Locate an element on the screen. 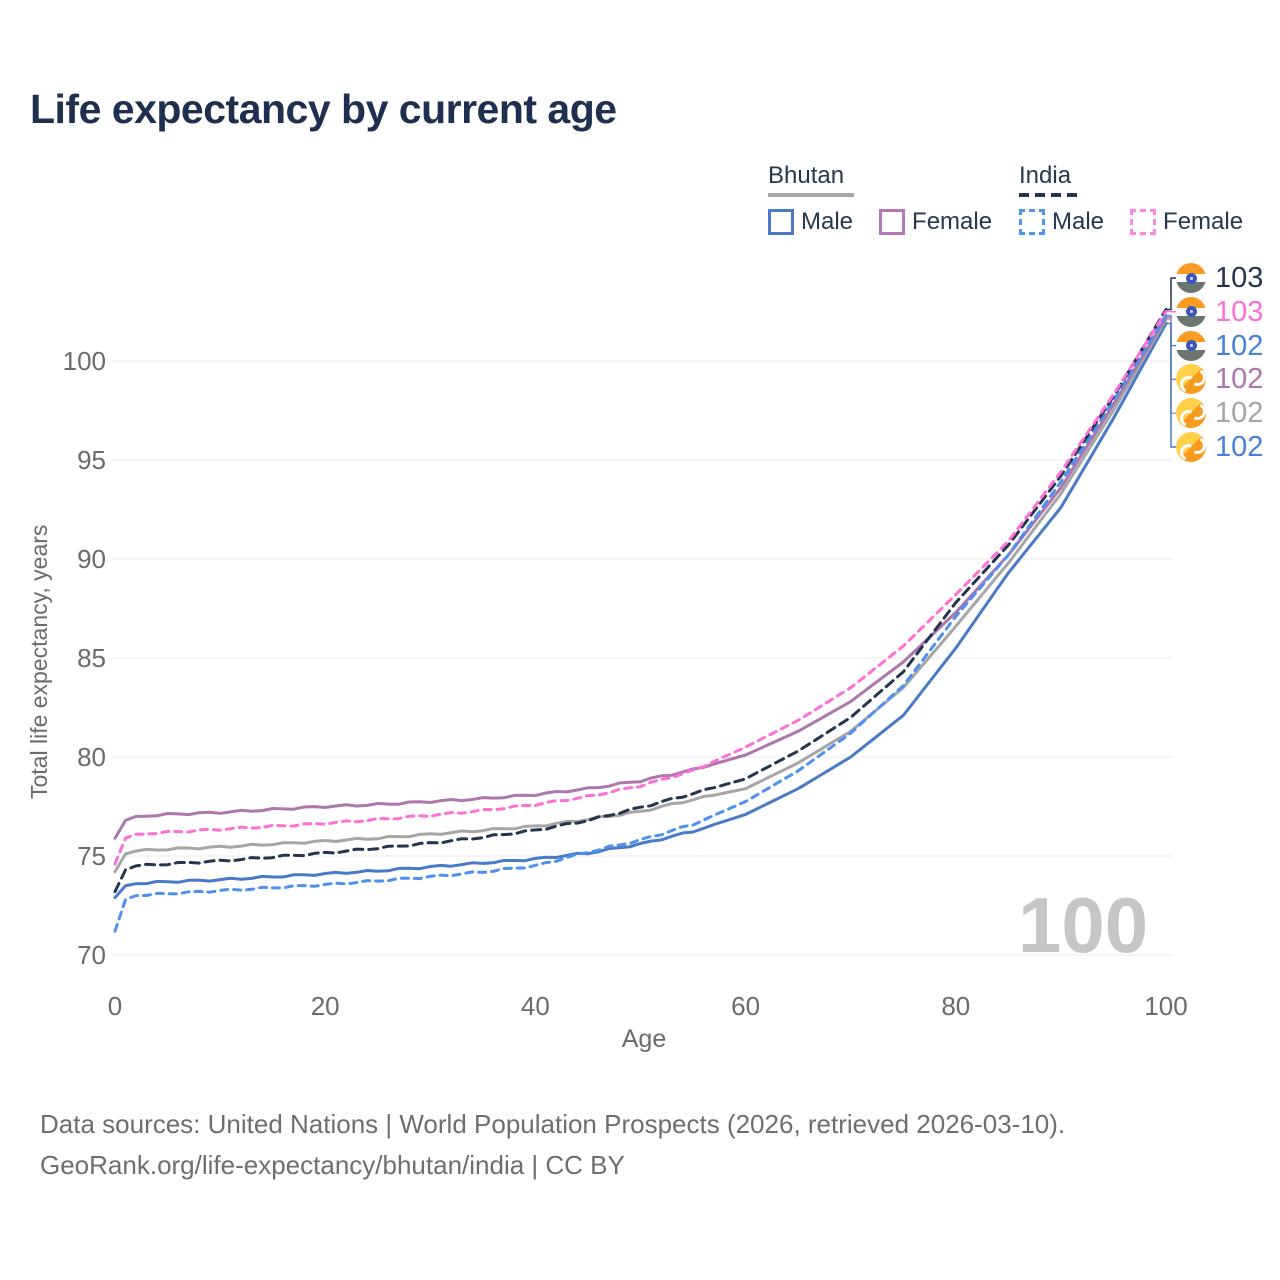  end-label-connector-bhutan-male is located at coordinates (1171, 385).